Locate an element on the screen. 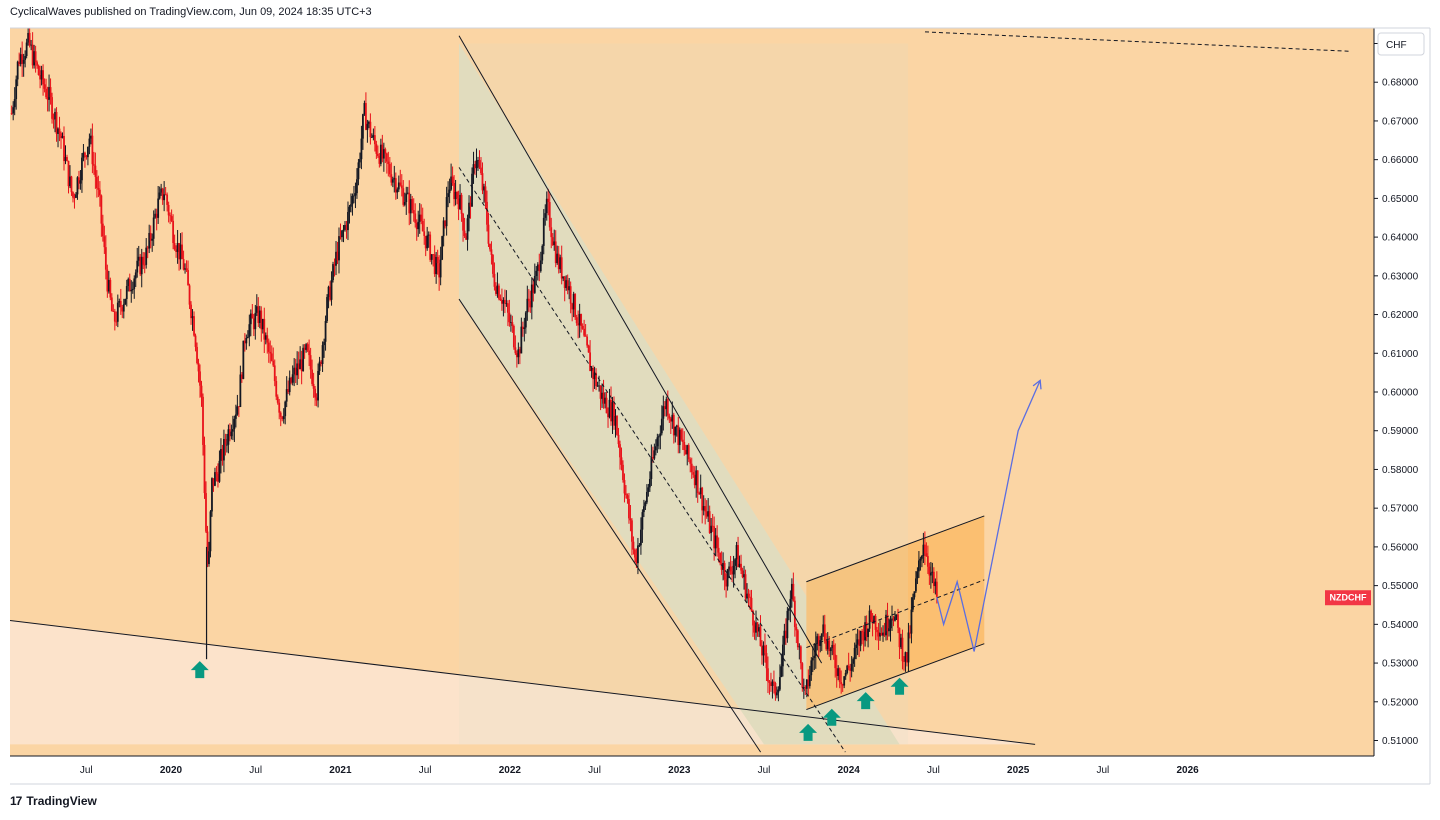 This screenshot has height=820, width=1440. projection-path is located at coordinates (988, 516).